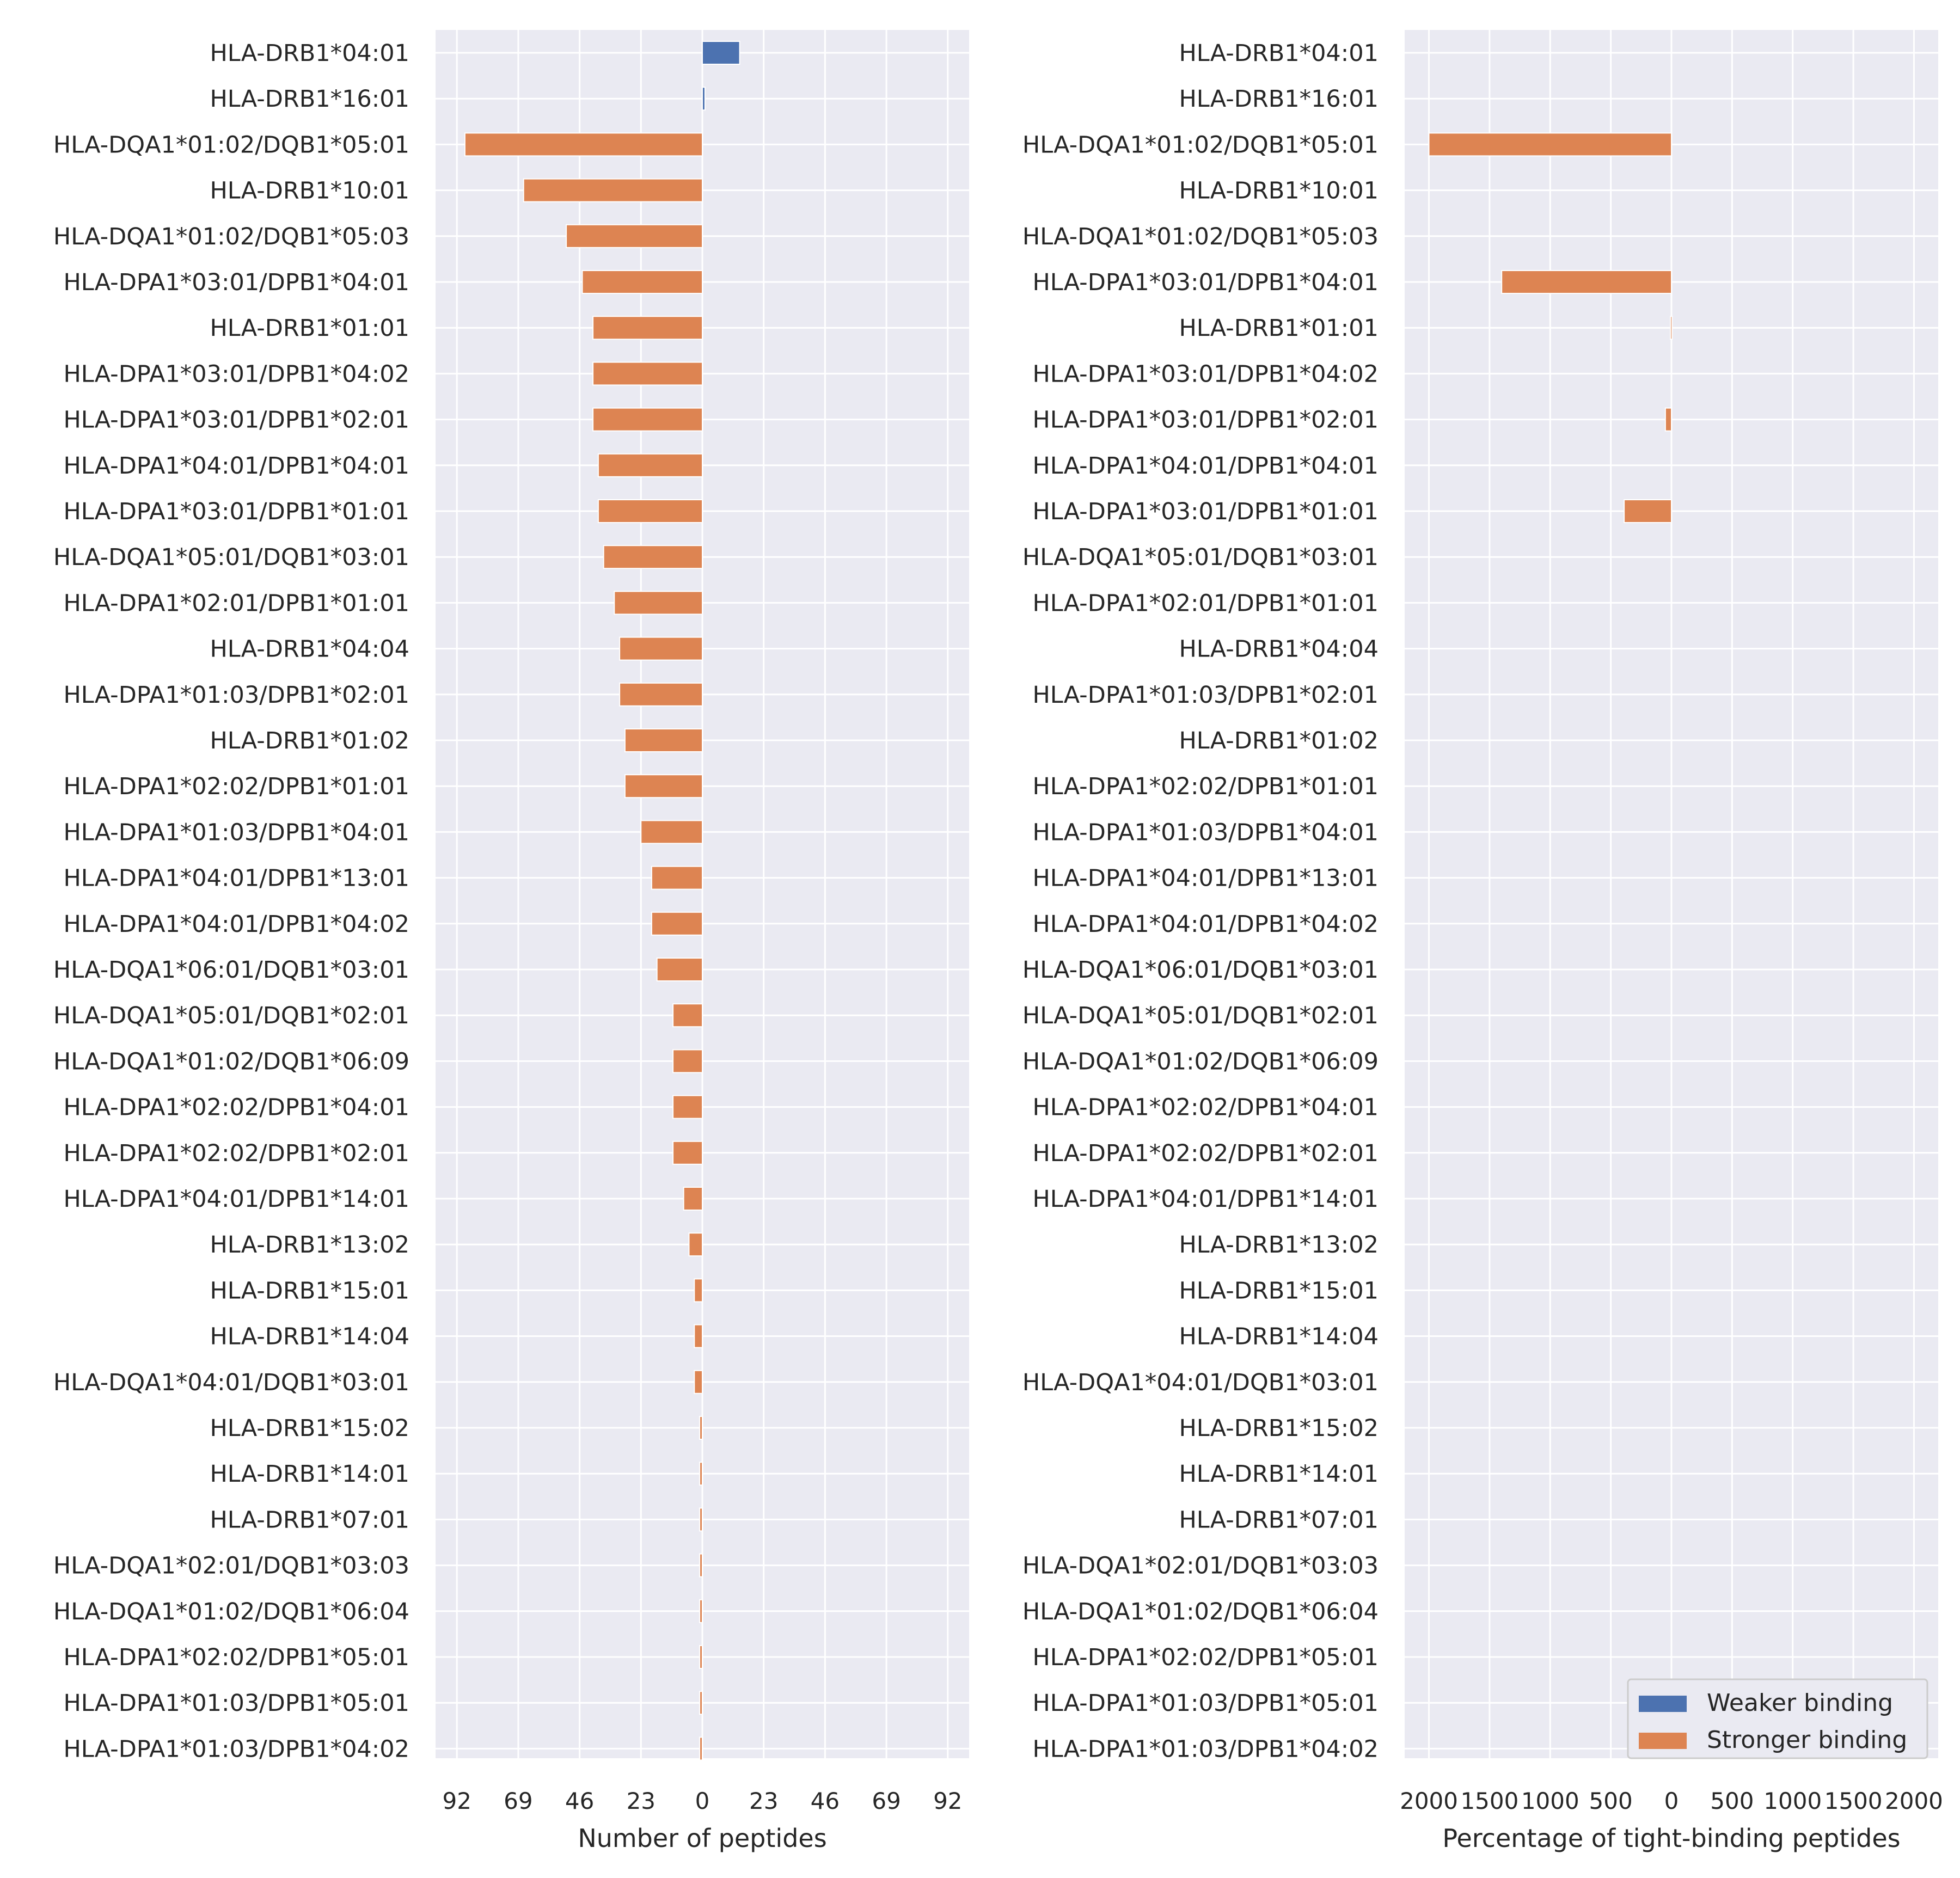  Describe the element at coordinates (236, 1749) in the screenshot. I see `left-category-label: HLA-DPA1*01:03/DPB1*04:02` at that location.